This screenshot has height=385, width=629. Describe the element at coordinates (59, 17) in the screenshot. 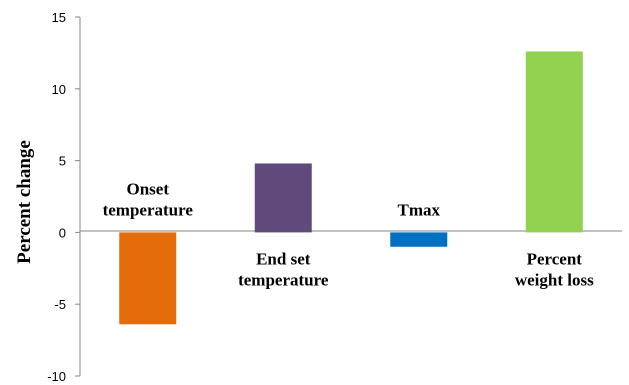

I see `y-tick-label: 15` at that location.